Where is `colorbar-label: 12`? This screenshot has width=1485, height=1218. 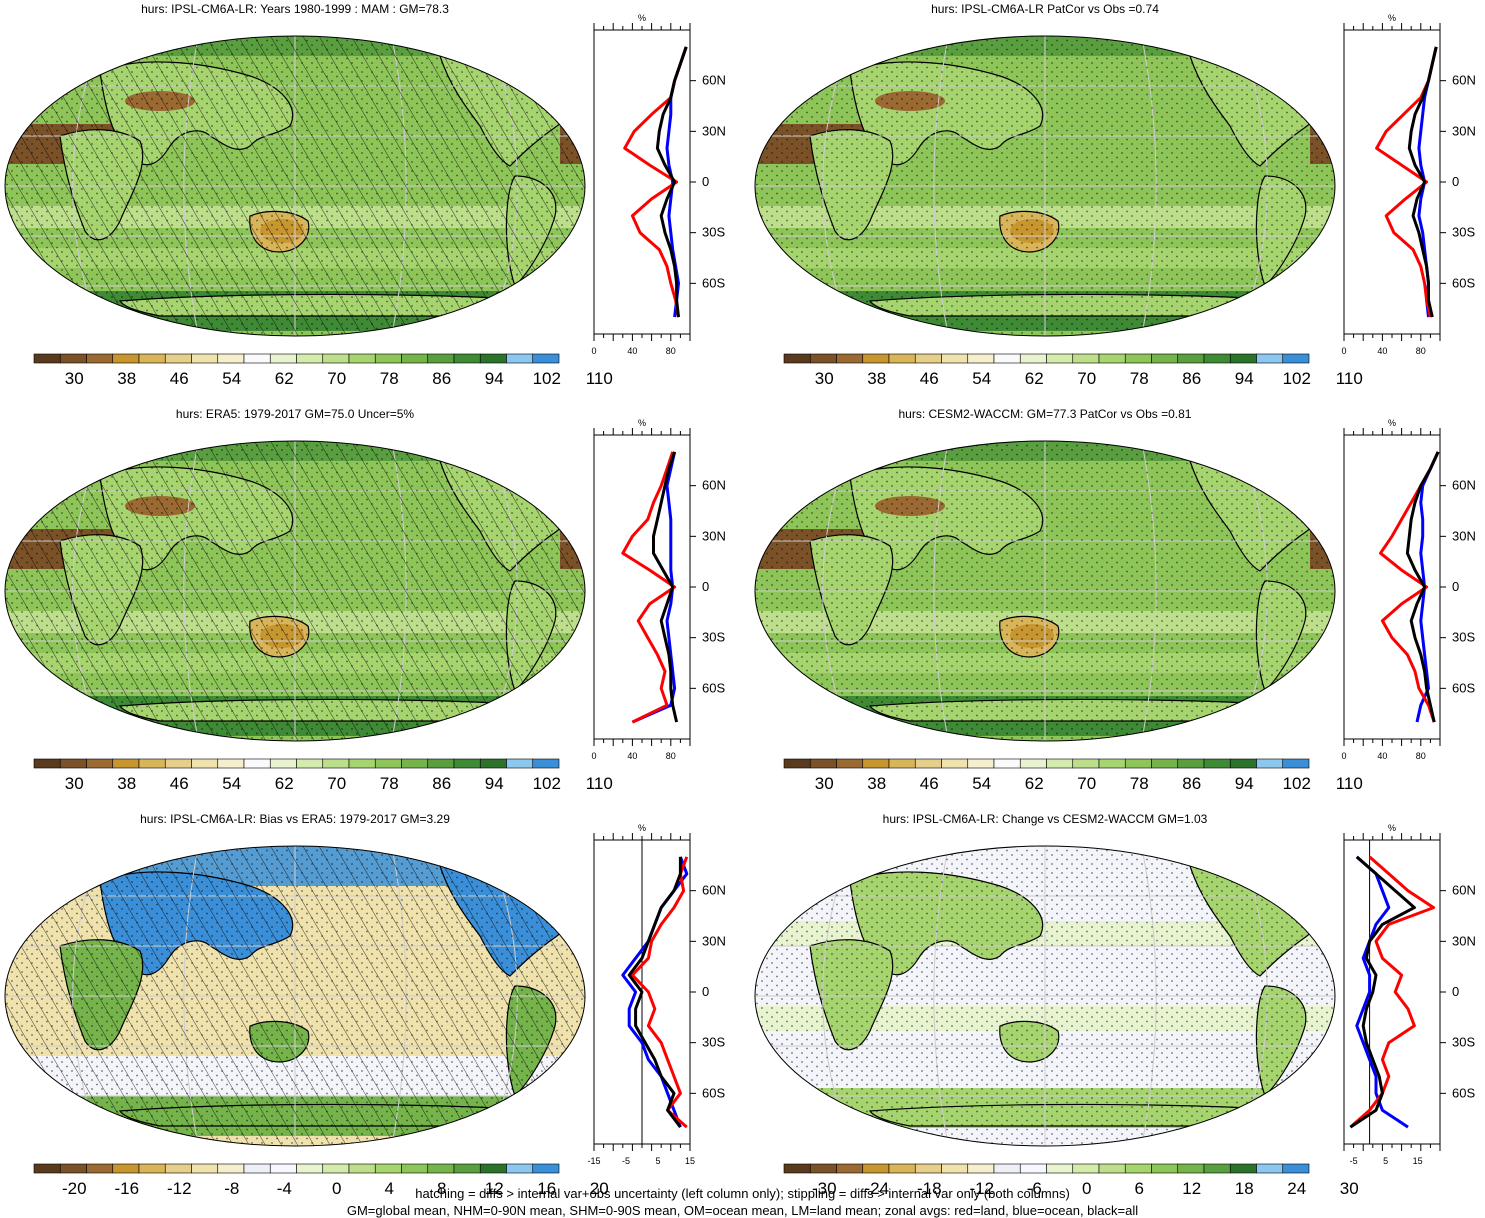 colorbar-label: 12 is located at coordinates (494, 1188).